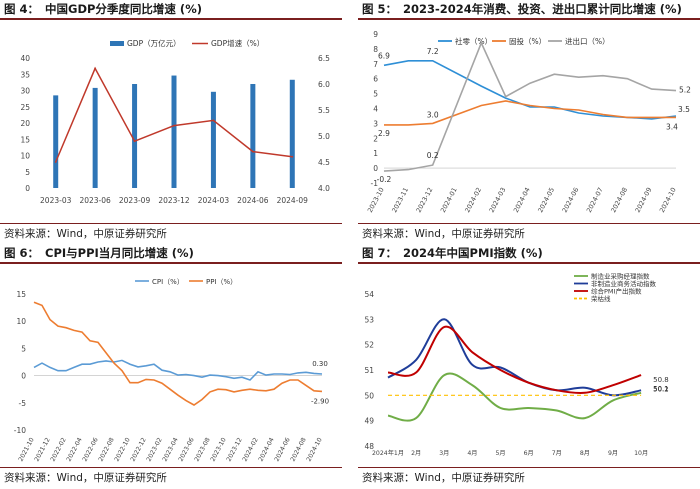 This screenshot has height=489, width=700. Describe the element at coordinates (25, 156) in the screenshot. I see `y-left-tick-label: 10` at that location.